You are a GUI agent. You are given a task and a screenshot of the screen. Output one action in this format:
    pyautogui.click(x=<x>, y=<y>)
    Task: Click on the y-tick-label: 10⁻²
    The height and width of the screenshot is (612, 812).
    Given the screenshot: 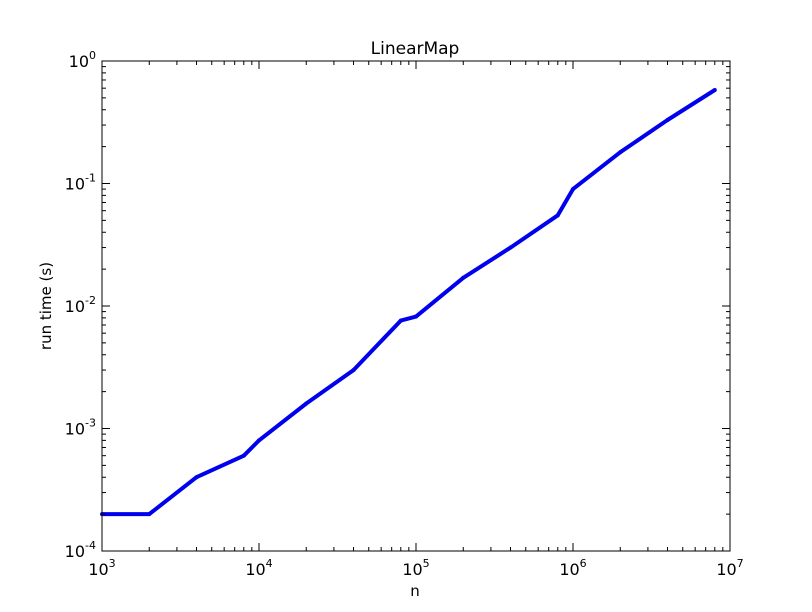 What is the action you would take?
    pyautogui.click(x=80, y=305)
    